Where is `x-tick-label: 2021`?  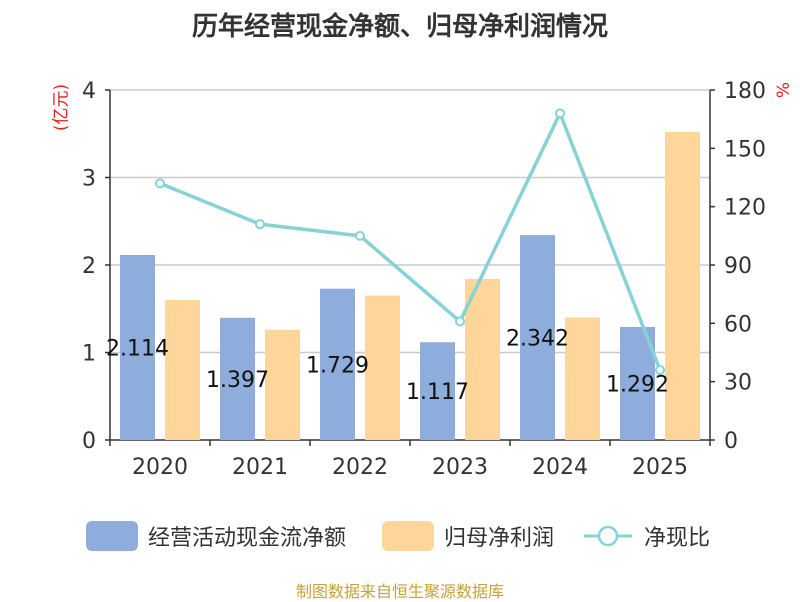
x-tick-label: 2021 is located at coordinates (260, 467).